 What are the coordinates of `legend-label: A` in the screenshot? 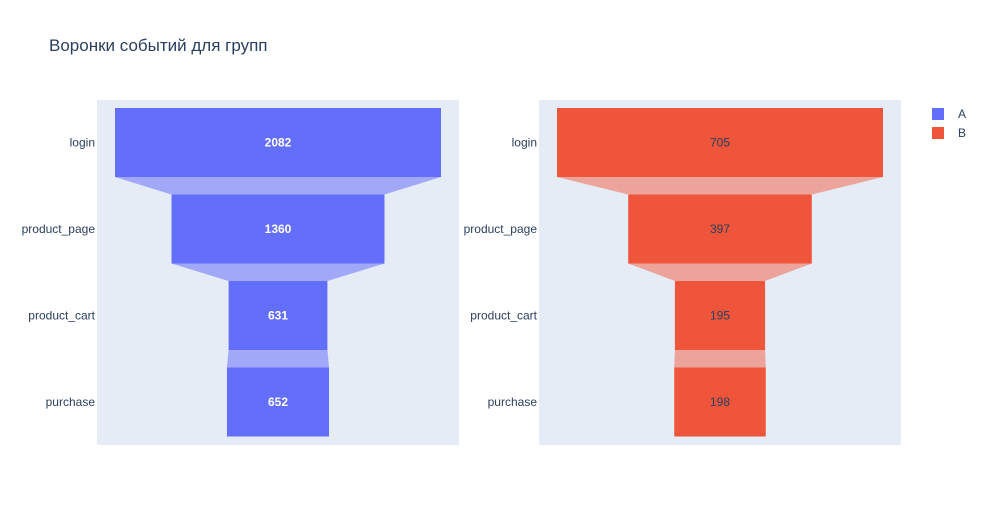 It's located at (962, 114).